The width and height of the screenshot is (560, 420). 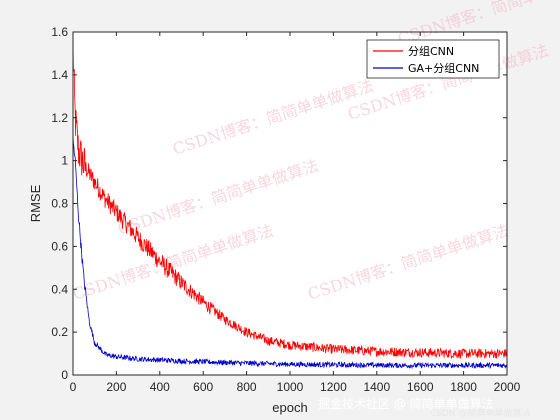 I want to click on credit-small-text: CSDN @简简单单做算法, so click(x=480, y=413).